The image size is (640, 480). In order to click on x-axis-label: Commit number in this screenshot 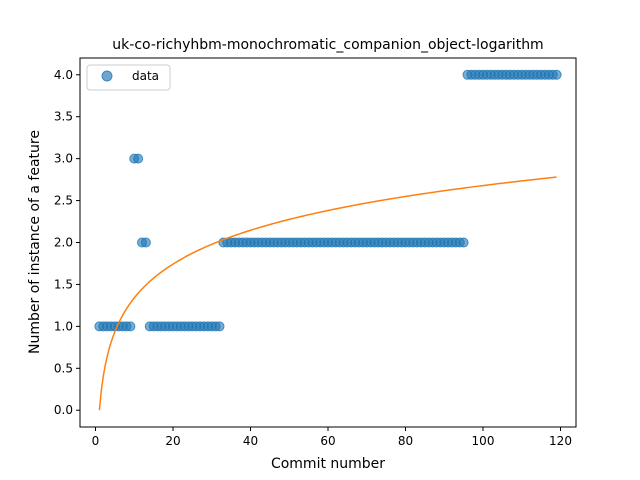, I will do `click(328, 464)`.